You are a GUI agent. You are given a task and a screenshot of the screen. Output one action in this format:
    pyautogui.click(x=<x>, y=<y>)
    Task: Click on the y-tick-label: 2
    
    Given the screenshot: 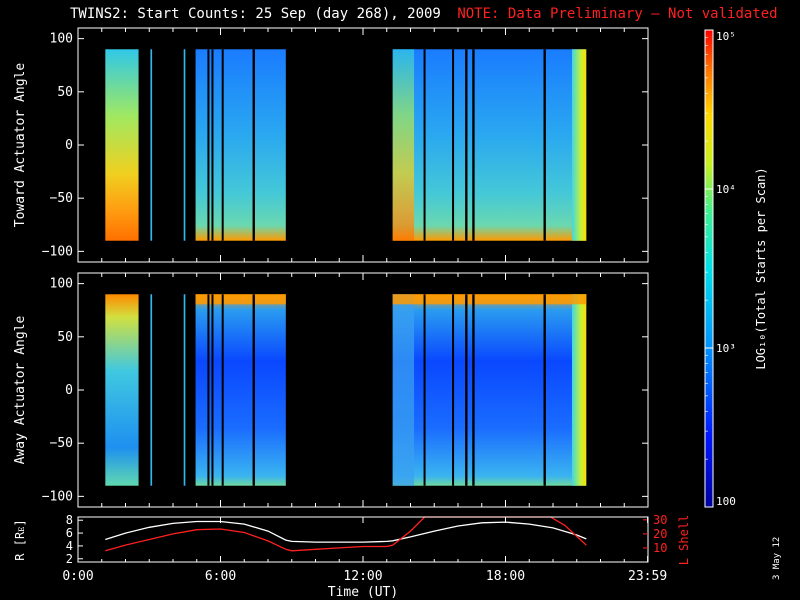 What is the action you would take?
    pyautogui.click(x=69, y=559)
    